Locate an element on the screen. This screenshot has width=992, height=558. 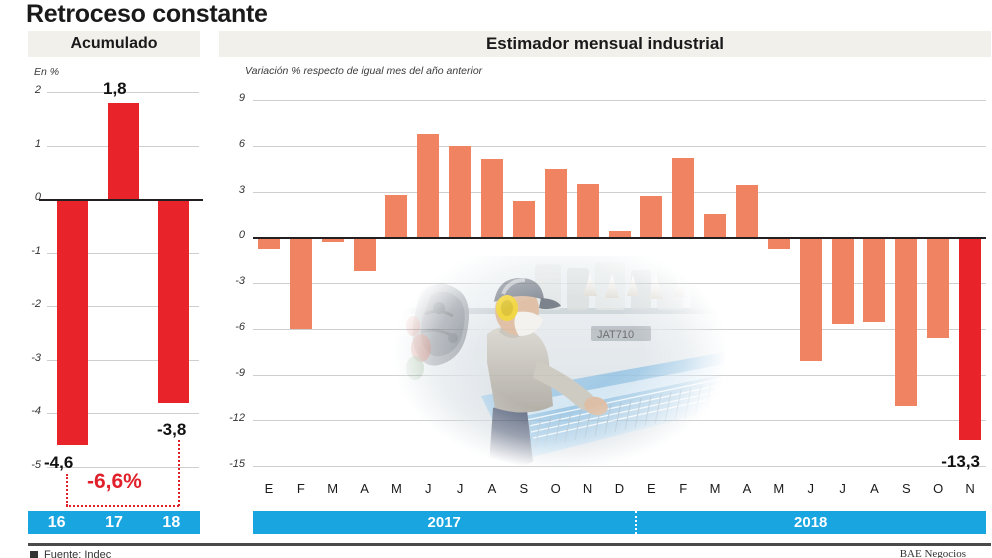
acc-value-label-16: -4,6 is located at coordinates (59, 462).